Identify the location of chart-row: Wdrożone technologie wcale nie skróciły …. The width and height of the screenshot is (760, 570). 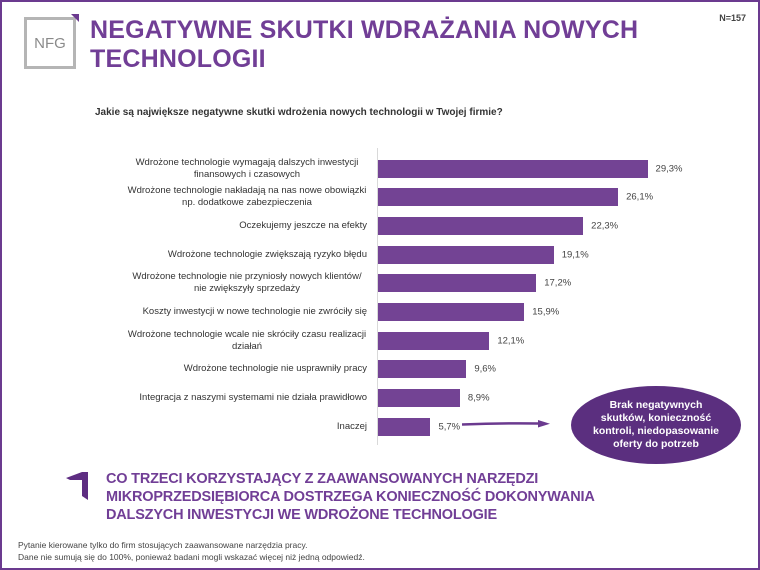
(380, 340).